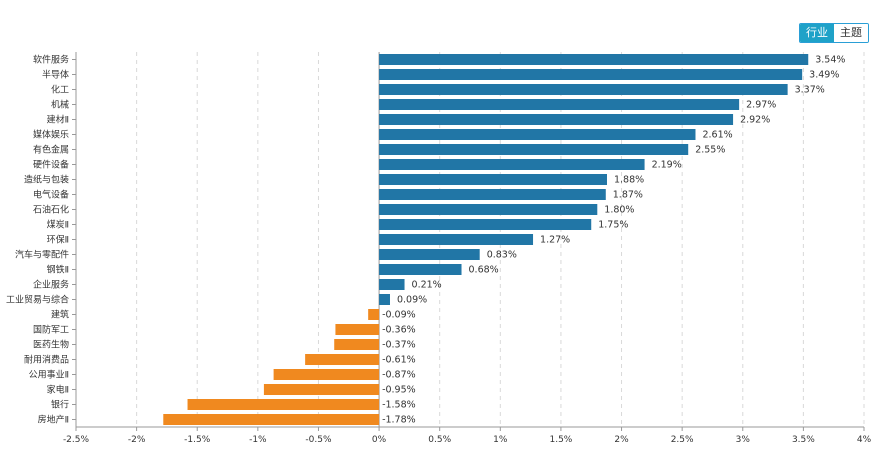  I want to click on value-label: -1.78%, so click(399, 420).